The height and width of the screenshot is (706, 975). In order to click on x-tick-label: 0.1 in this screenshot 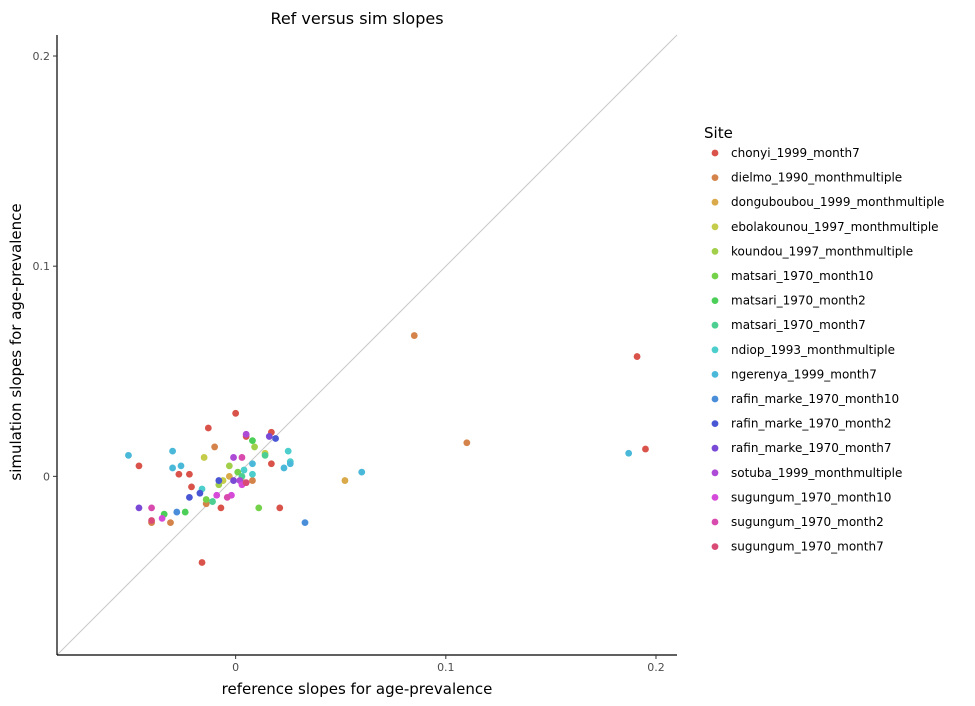, I will do `click(446, 667)`.